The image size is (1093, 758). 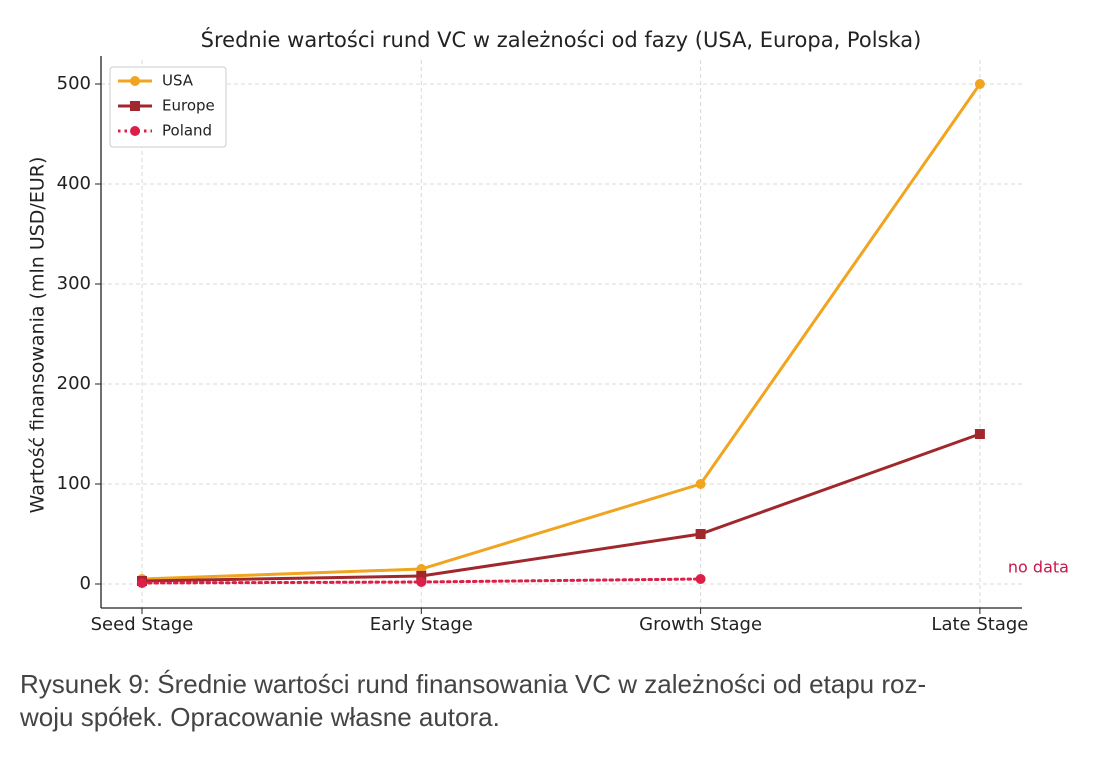 What do you see at coordinates (74, 483) in the screenshot?
I see `y-tick-label: 100` at bounding box center [74, 483].